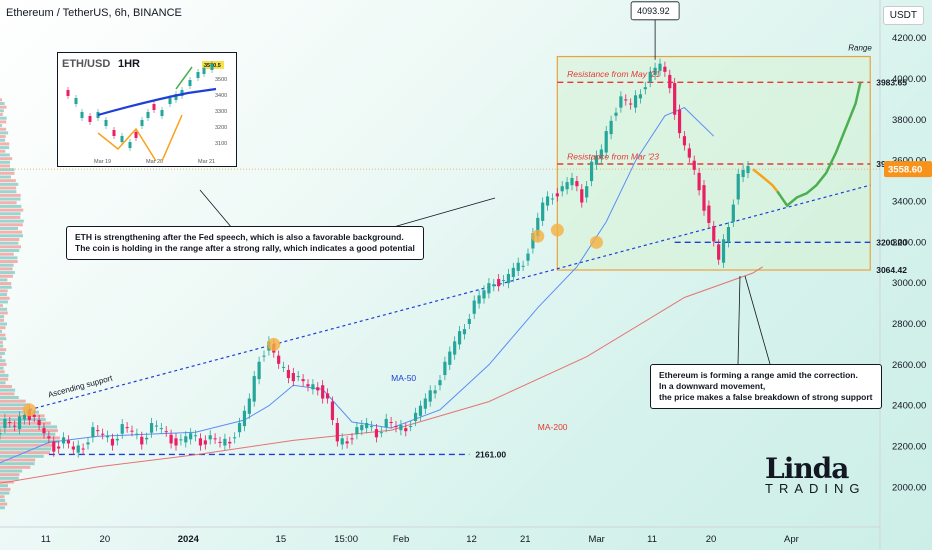  What do you see at coordinates (46, 539) in the screenshot?
I see `x-tick-label: 11` at bounding box center [46, 539].